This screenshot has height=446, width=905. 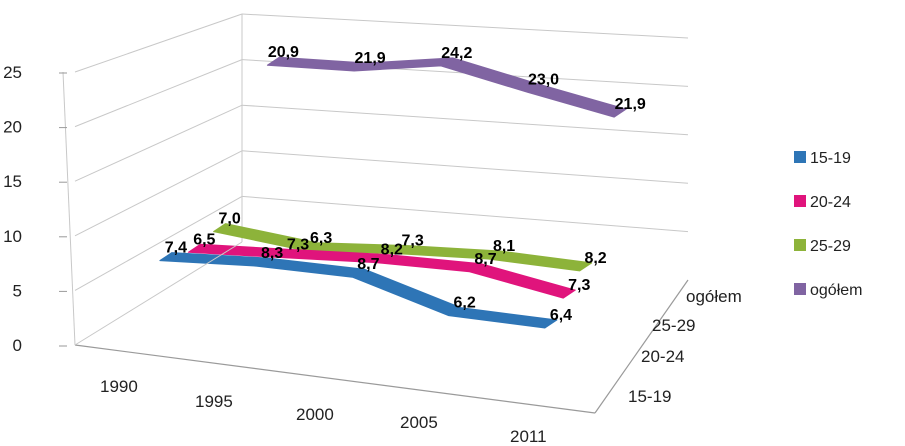 I want to click on left-wall-edge, so click(x=69, y=208).